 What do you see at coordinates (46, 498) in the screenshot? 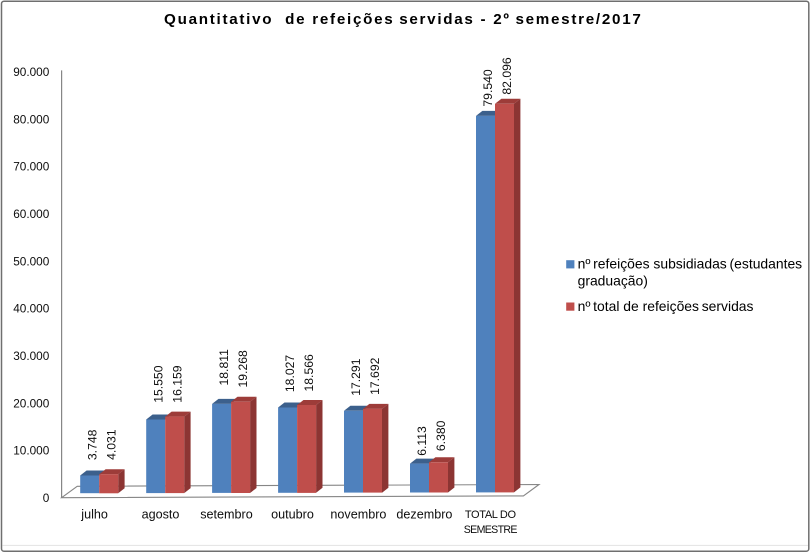
I see `svg-text: 0` at bounding box center [46, 498].